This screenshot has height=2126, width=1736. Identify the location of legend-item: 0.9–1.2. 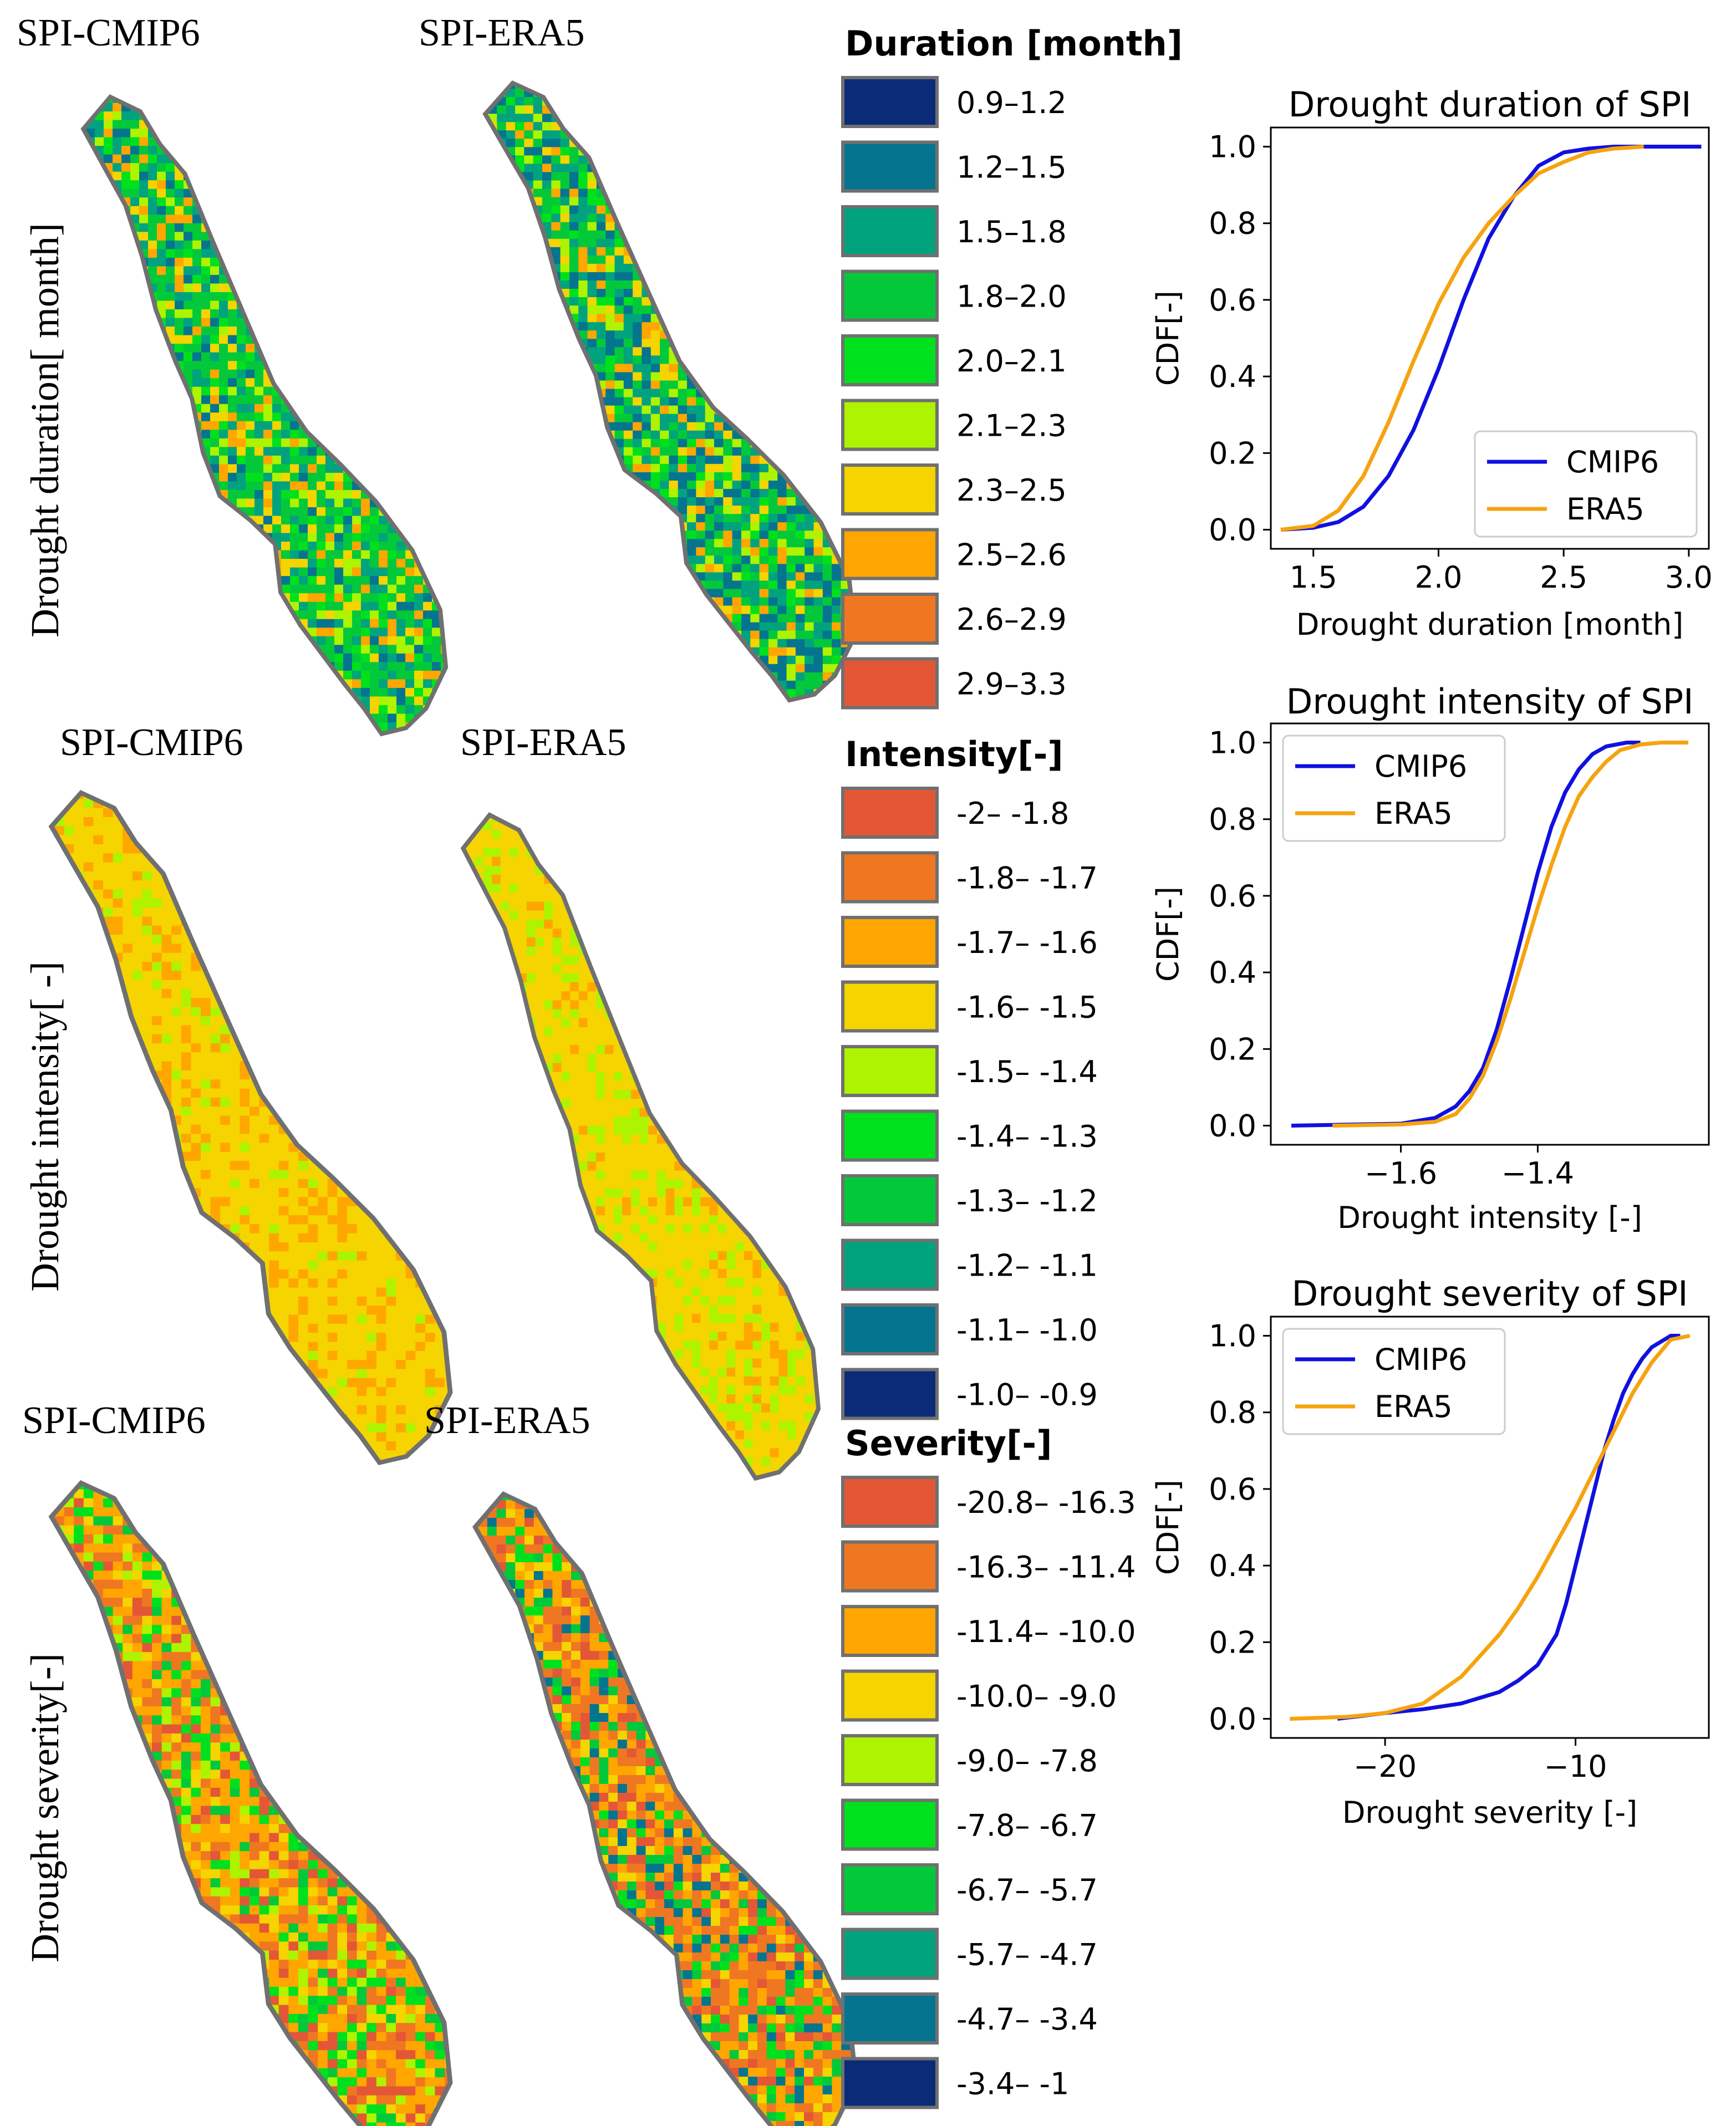
(954, 102).